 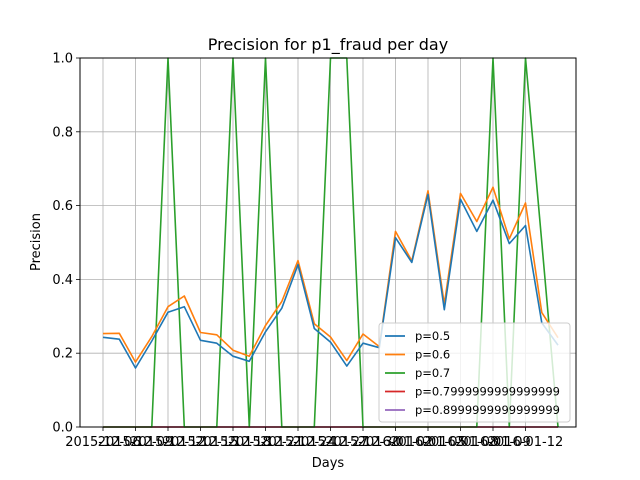 What do you see at coordinates (233, 442) in the screenshot?
I see `x-tick-label: 2015-12-18` at bounding box center [233, 442].